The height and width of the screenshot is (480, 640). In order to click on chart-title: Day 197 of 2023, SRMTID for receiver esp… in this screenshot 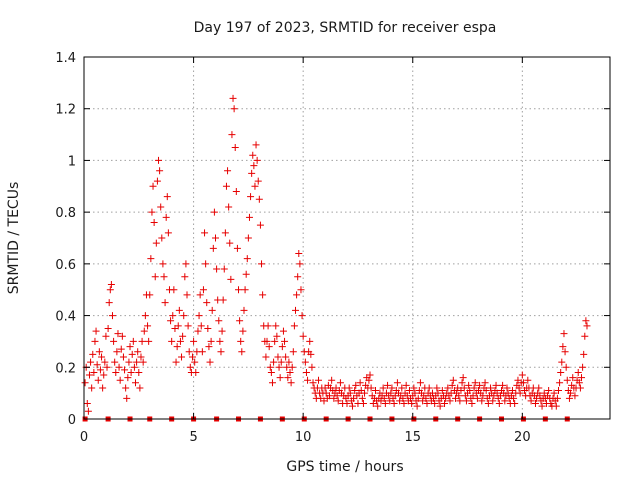, I will do `click(345, 28)`.